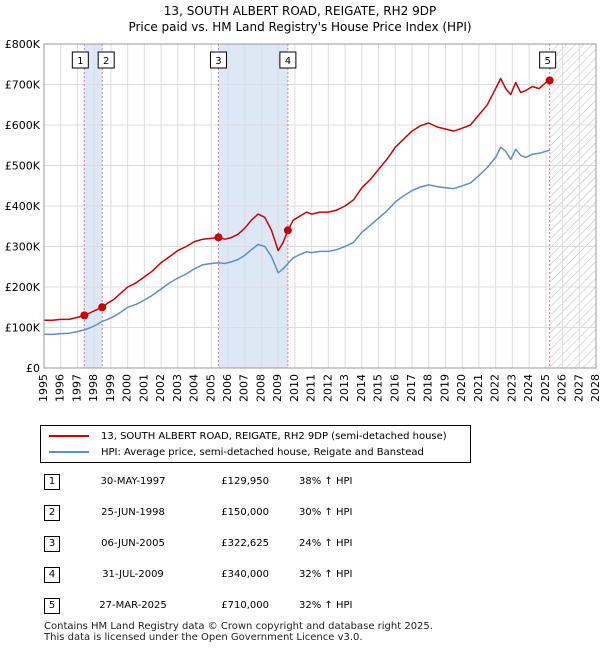 This screenshot has width=600, height=650. What do you see at coordinates (245, 543) in the screenshot?
I see `transaction-price: £322,625` at bounding box center [245, 543].